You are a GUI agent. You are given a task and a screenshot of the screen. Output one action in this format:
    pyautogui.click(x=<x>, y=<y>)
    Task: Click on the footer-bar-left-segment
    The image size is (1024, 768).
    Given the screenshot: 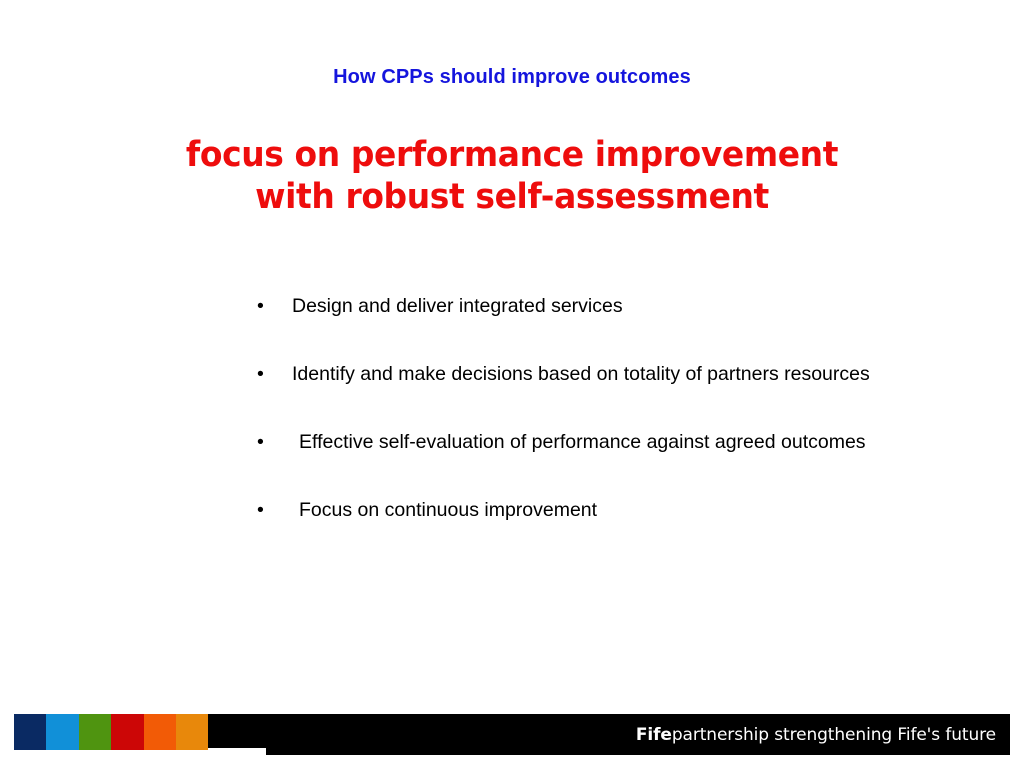 What is the action you would take?
    pyautogui.click(x=239, y=731)
    